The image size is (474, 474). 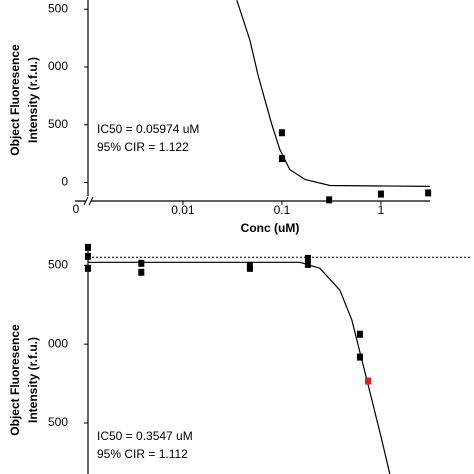 I want to click on x-tick-label: 0.01, so click(x=183, y=210).